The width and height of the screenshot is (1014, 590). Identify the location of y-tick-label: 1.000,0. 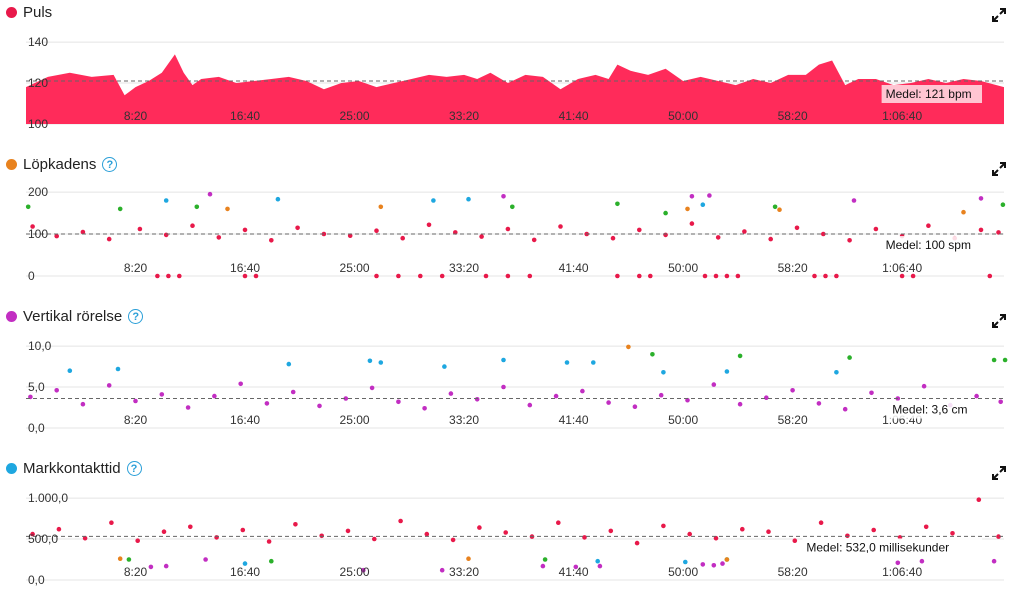
(48, 498).